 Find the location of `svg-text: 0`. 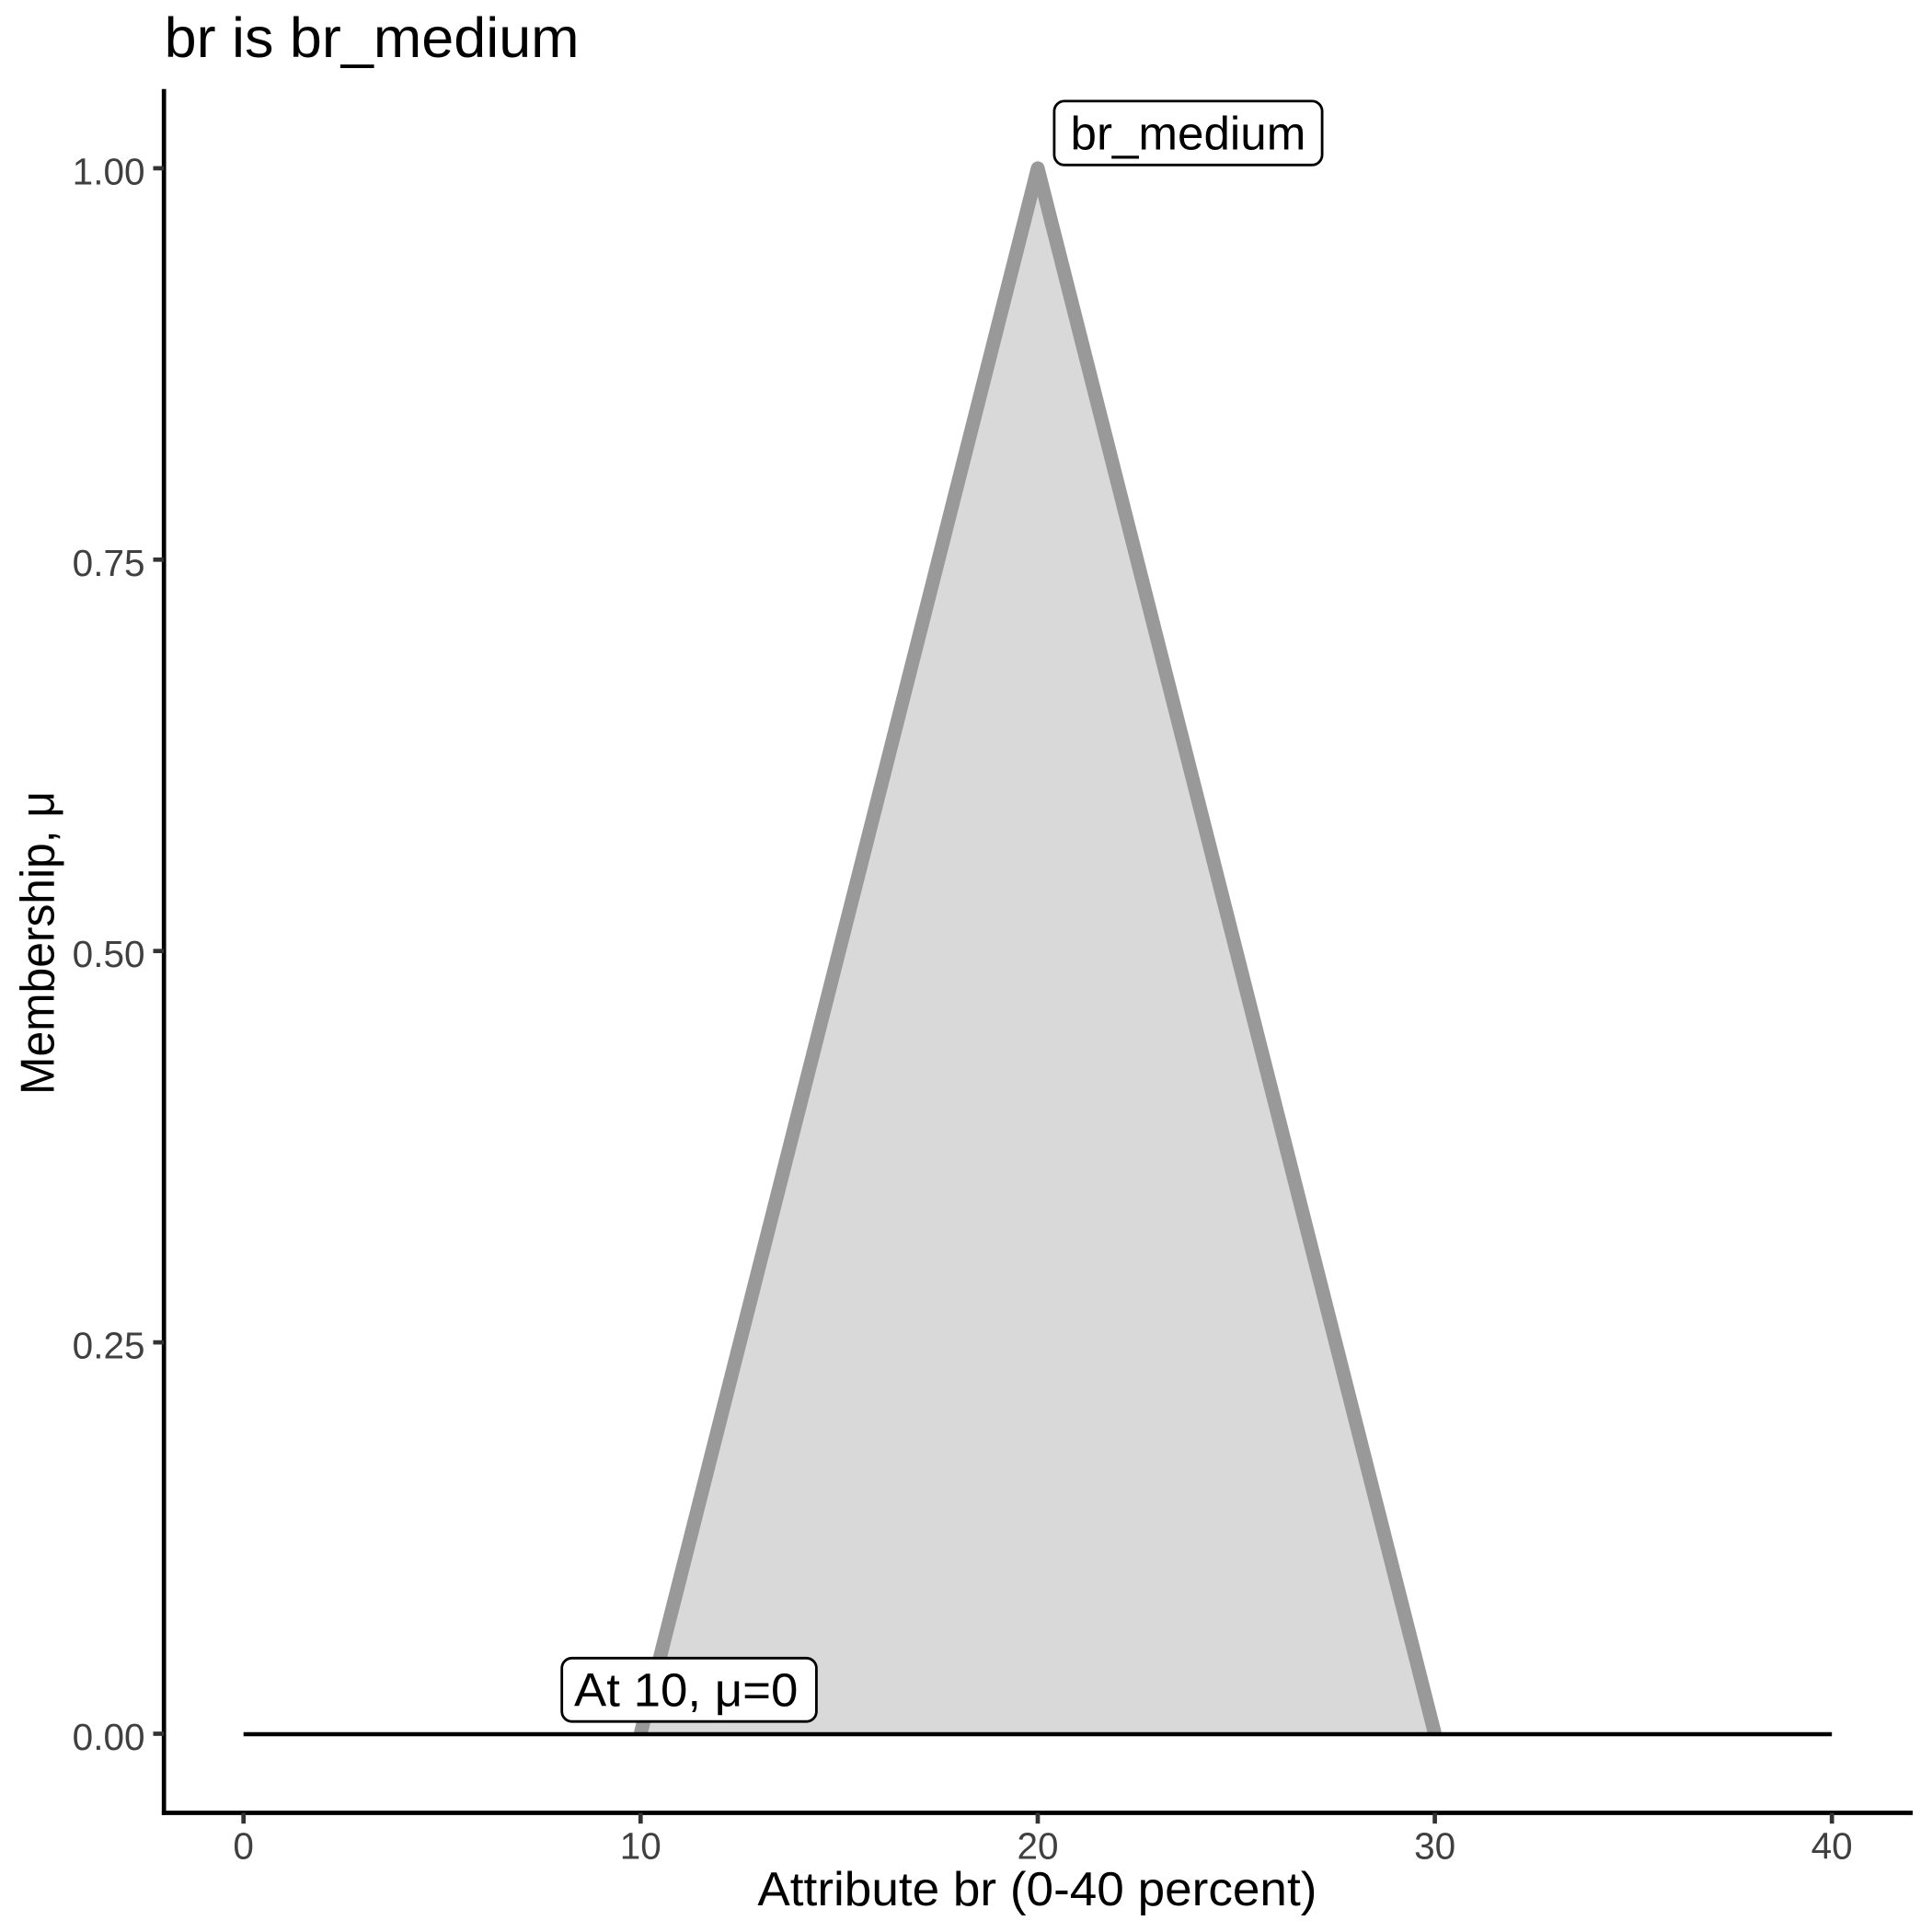

svg-text: 0 is located at coordinates (243, 1846).